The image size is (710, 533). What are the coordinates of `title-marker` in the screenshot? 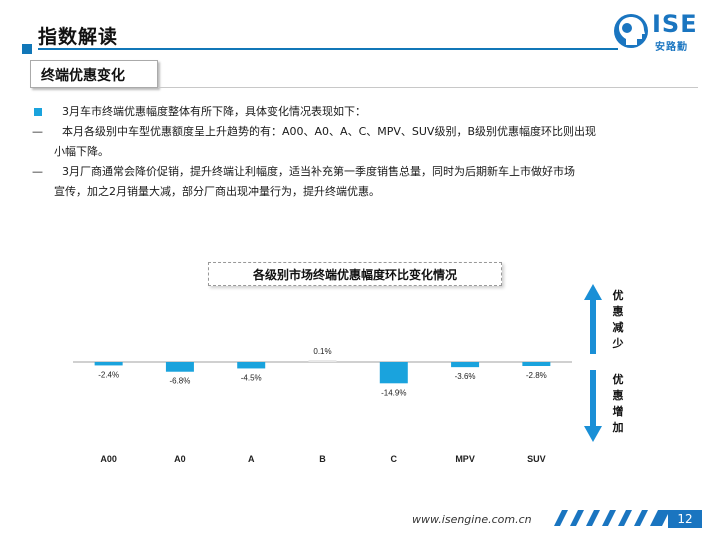 It's located at (27, 49).